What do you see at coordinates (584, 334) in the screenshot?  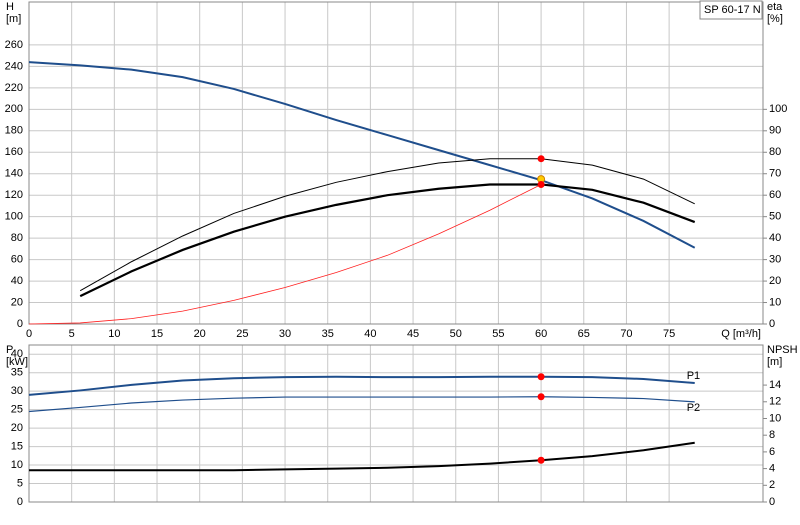 I see `x-tick-label: 65` at bounding box center [584, 334].